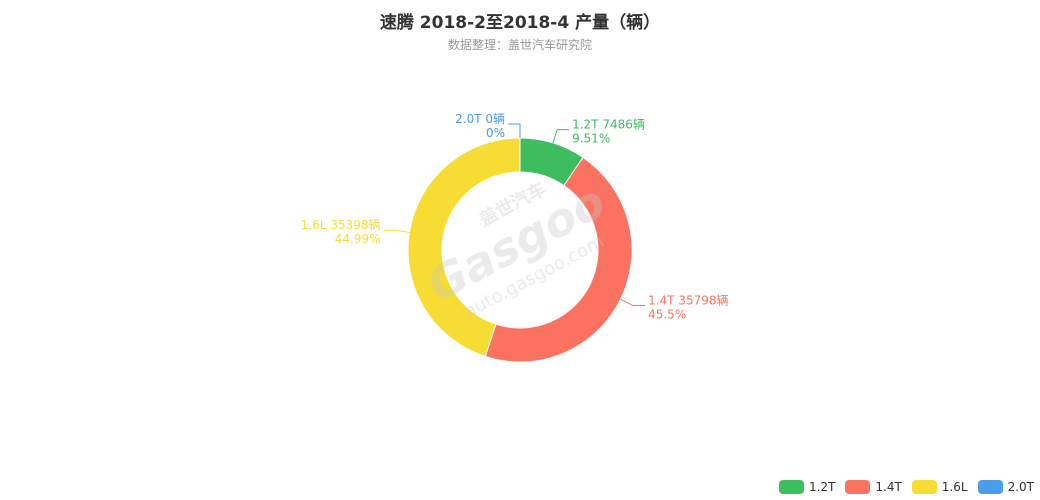 The width and height of the screenshot is (1040, 500). What do you see at coordinates (873, 487) in the screenshot?
I see `legend-item-14t: 1.4T` at bounding box center [873, 487].